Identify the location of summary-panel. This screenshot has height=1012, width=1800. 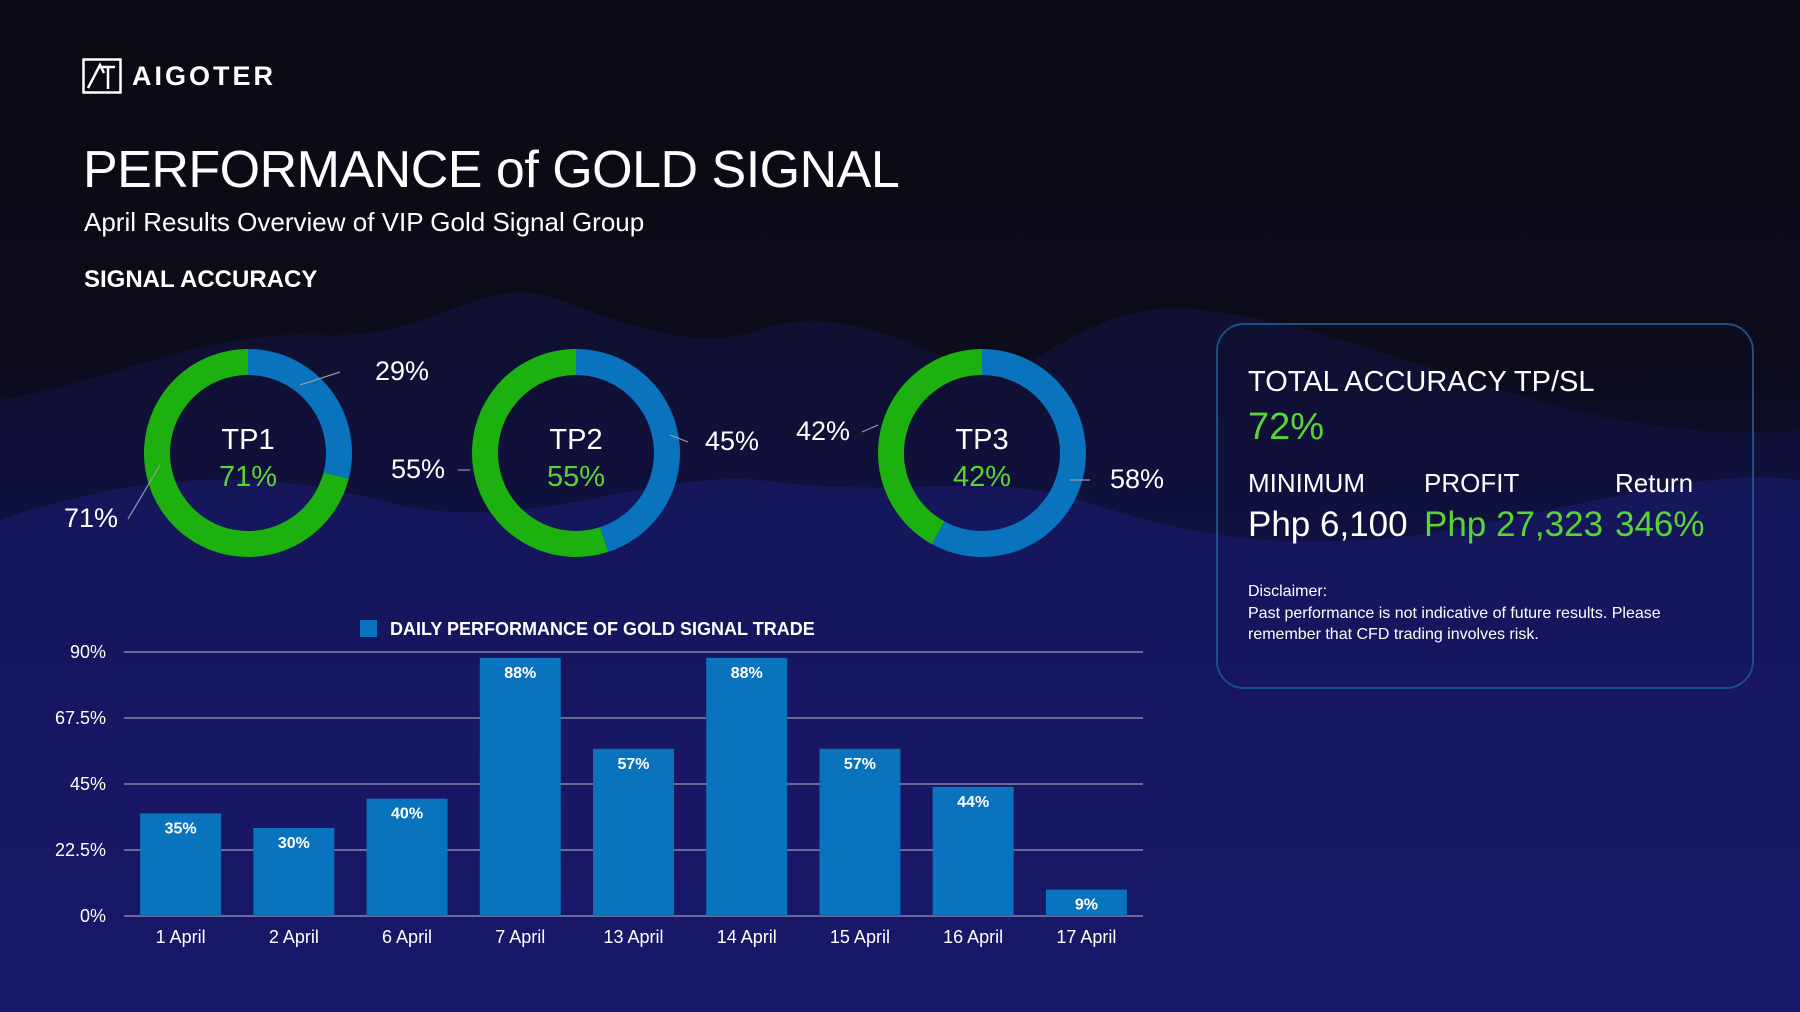
(1485, 506).